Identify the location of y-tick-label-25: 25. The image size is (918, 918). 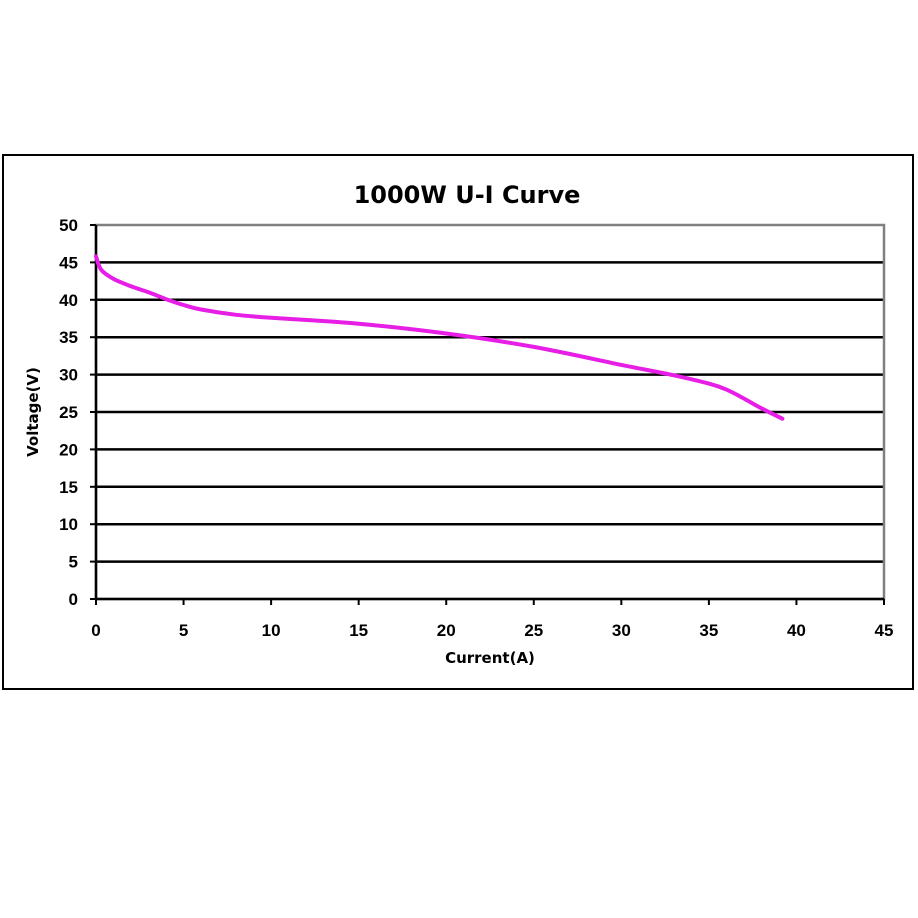
(68, 412).